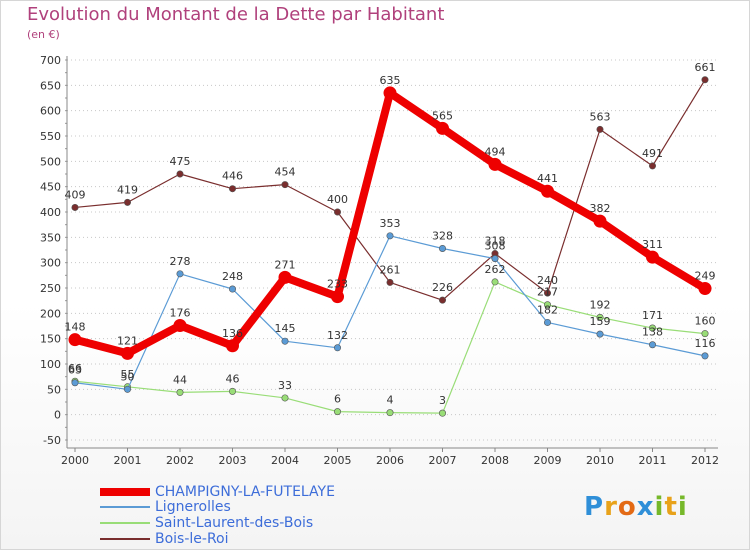 Image resolution: width=750 pixels, height=550 pixels. Describe the element at coordinates (180, 161) in the screenshot. I see `data-label: 475` at that location.